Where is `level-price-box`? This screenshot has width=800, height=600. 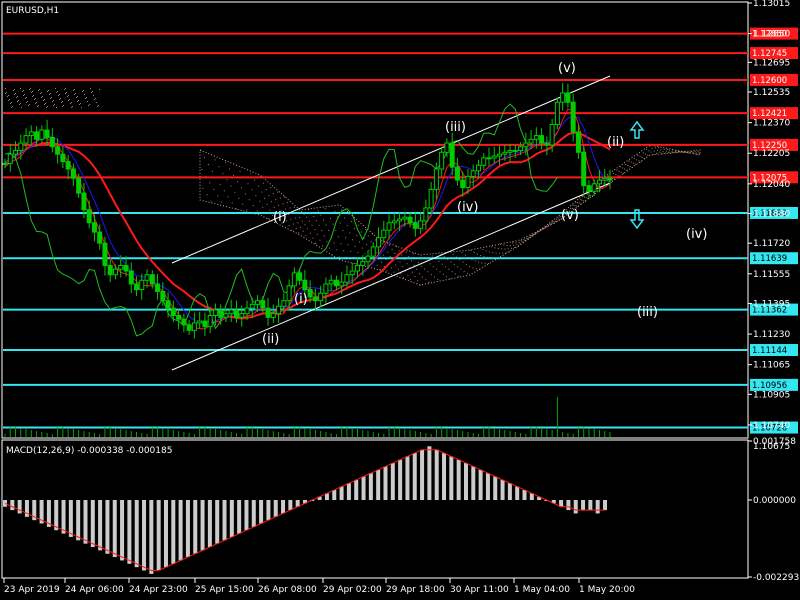 level-price-box is located at coordinates (774, 113).